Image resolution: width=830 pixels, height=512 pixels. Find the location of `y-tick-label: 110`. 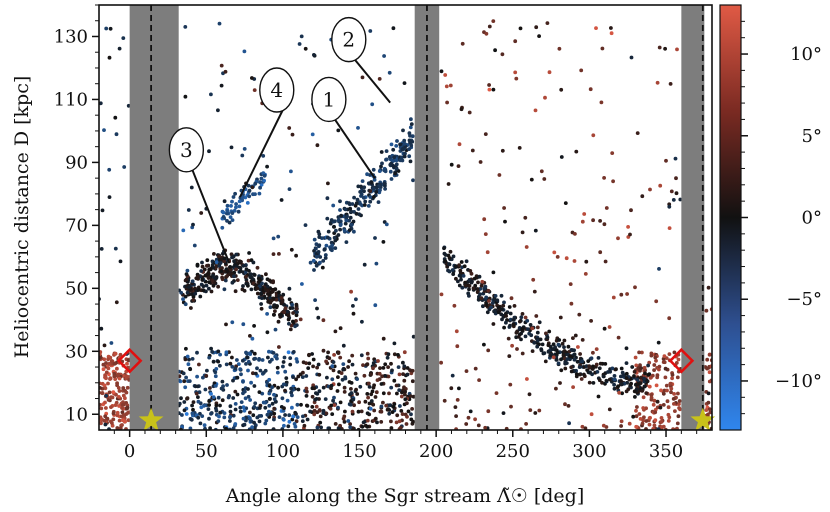

y-tick-label: 110 is located at coordinates (71, 99).